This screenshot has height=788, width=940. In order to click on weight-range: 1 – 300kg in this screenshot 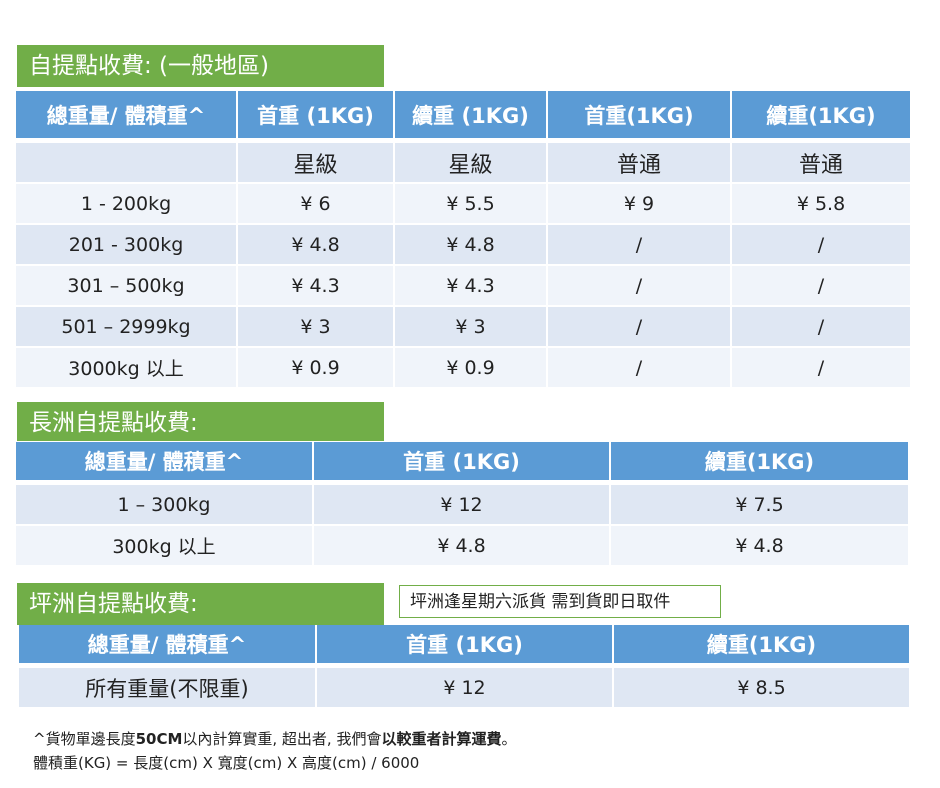, I will do `click(164, 504)`.